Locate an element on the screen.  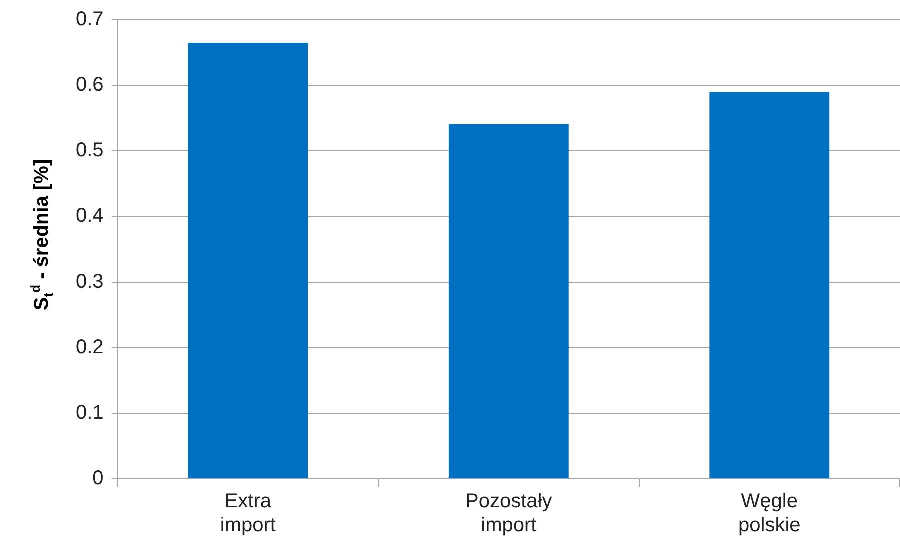
y-tick-label: 0.6 is located at coordinates (90, 85).